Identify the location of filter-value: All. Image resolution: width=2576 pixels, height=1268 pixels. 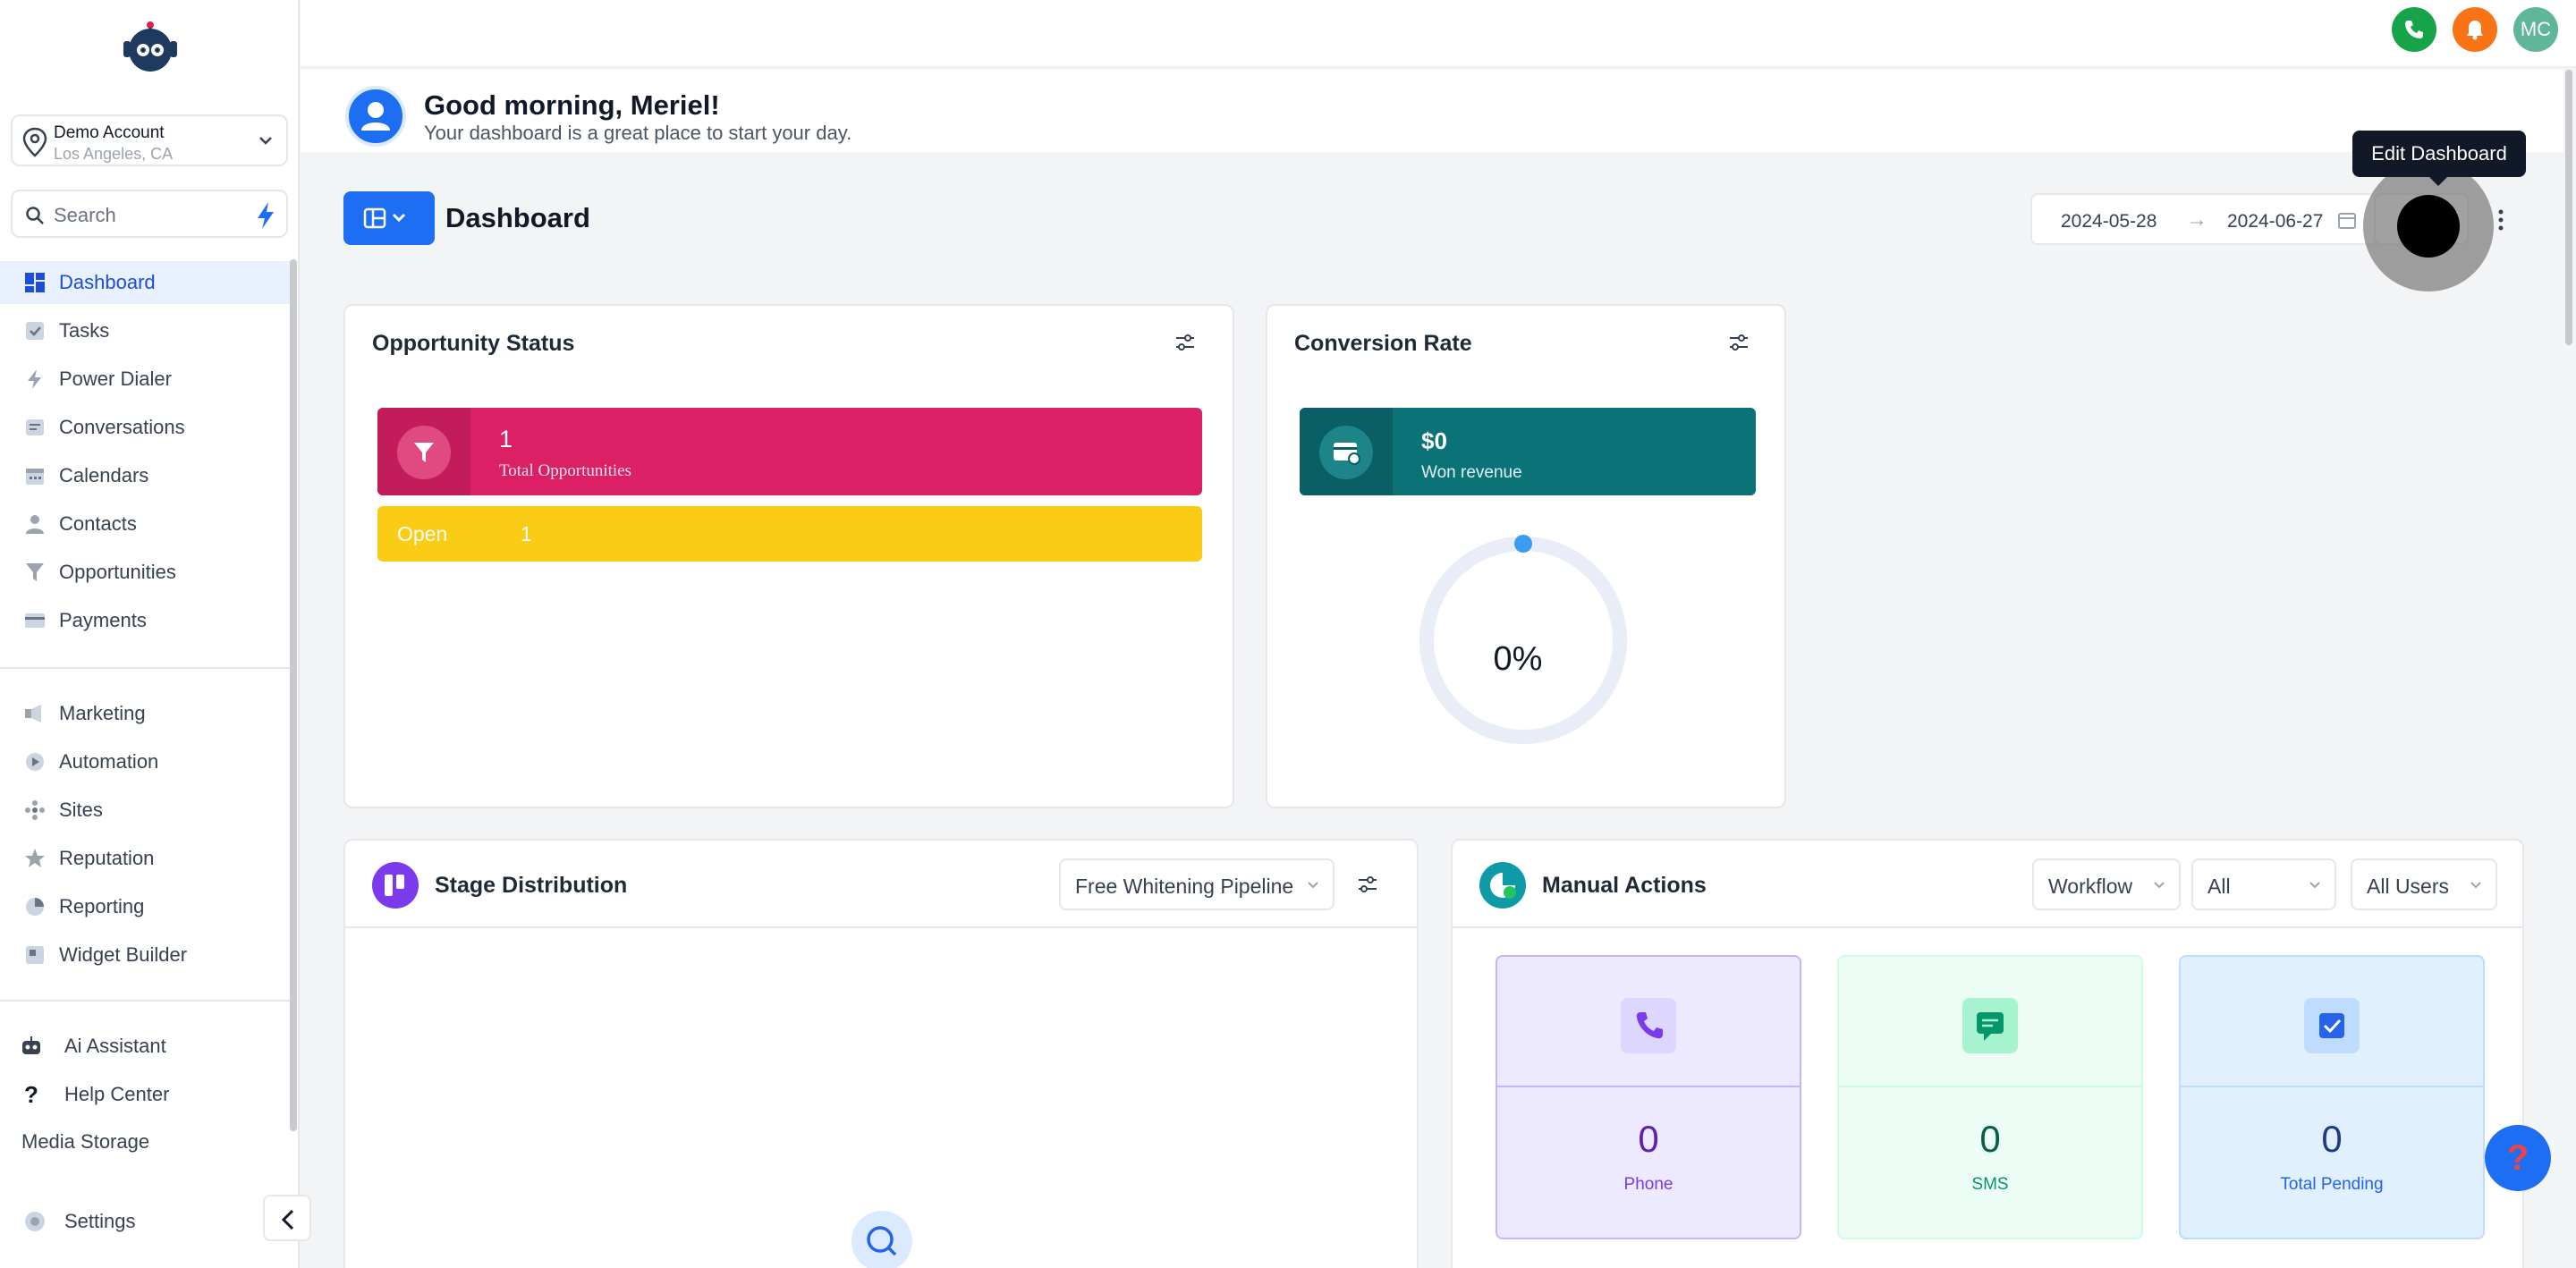
(2219, 886).